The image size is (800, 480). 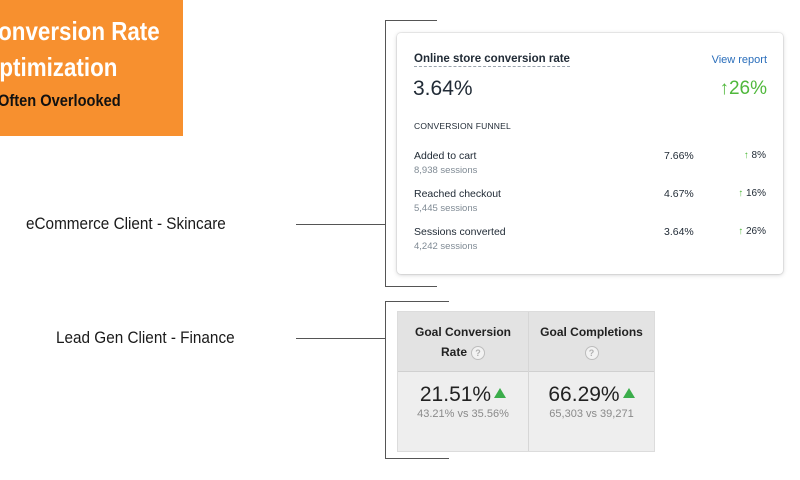 I want to click on funnel-step-sessions: 4,242 sessions, so click(x=446, y=246).